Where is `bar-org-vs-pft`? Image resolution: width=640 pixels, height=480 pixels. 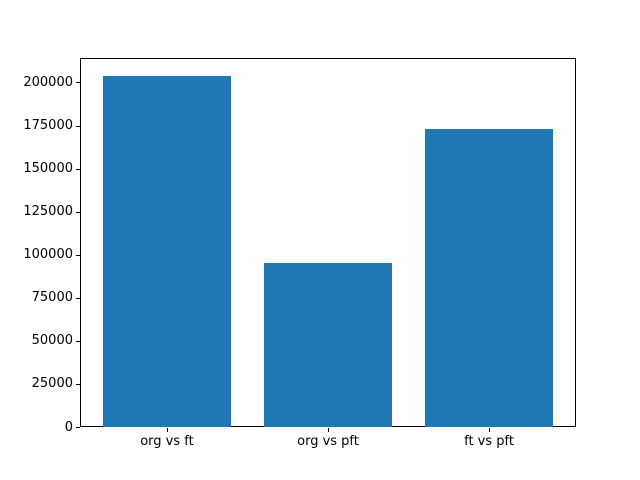 bar-org-vs-pft is located at coordinates (328, 345).